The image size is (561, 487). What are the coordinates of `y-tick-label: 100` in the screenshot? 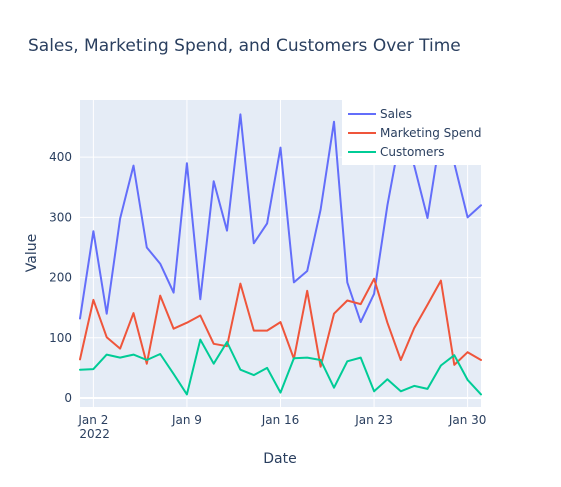 It's located at (60, 338).